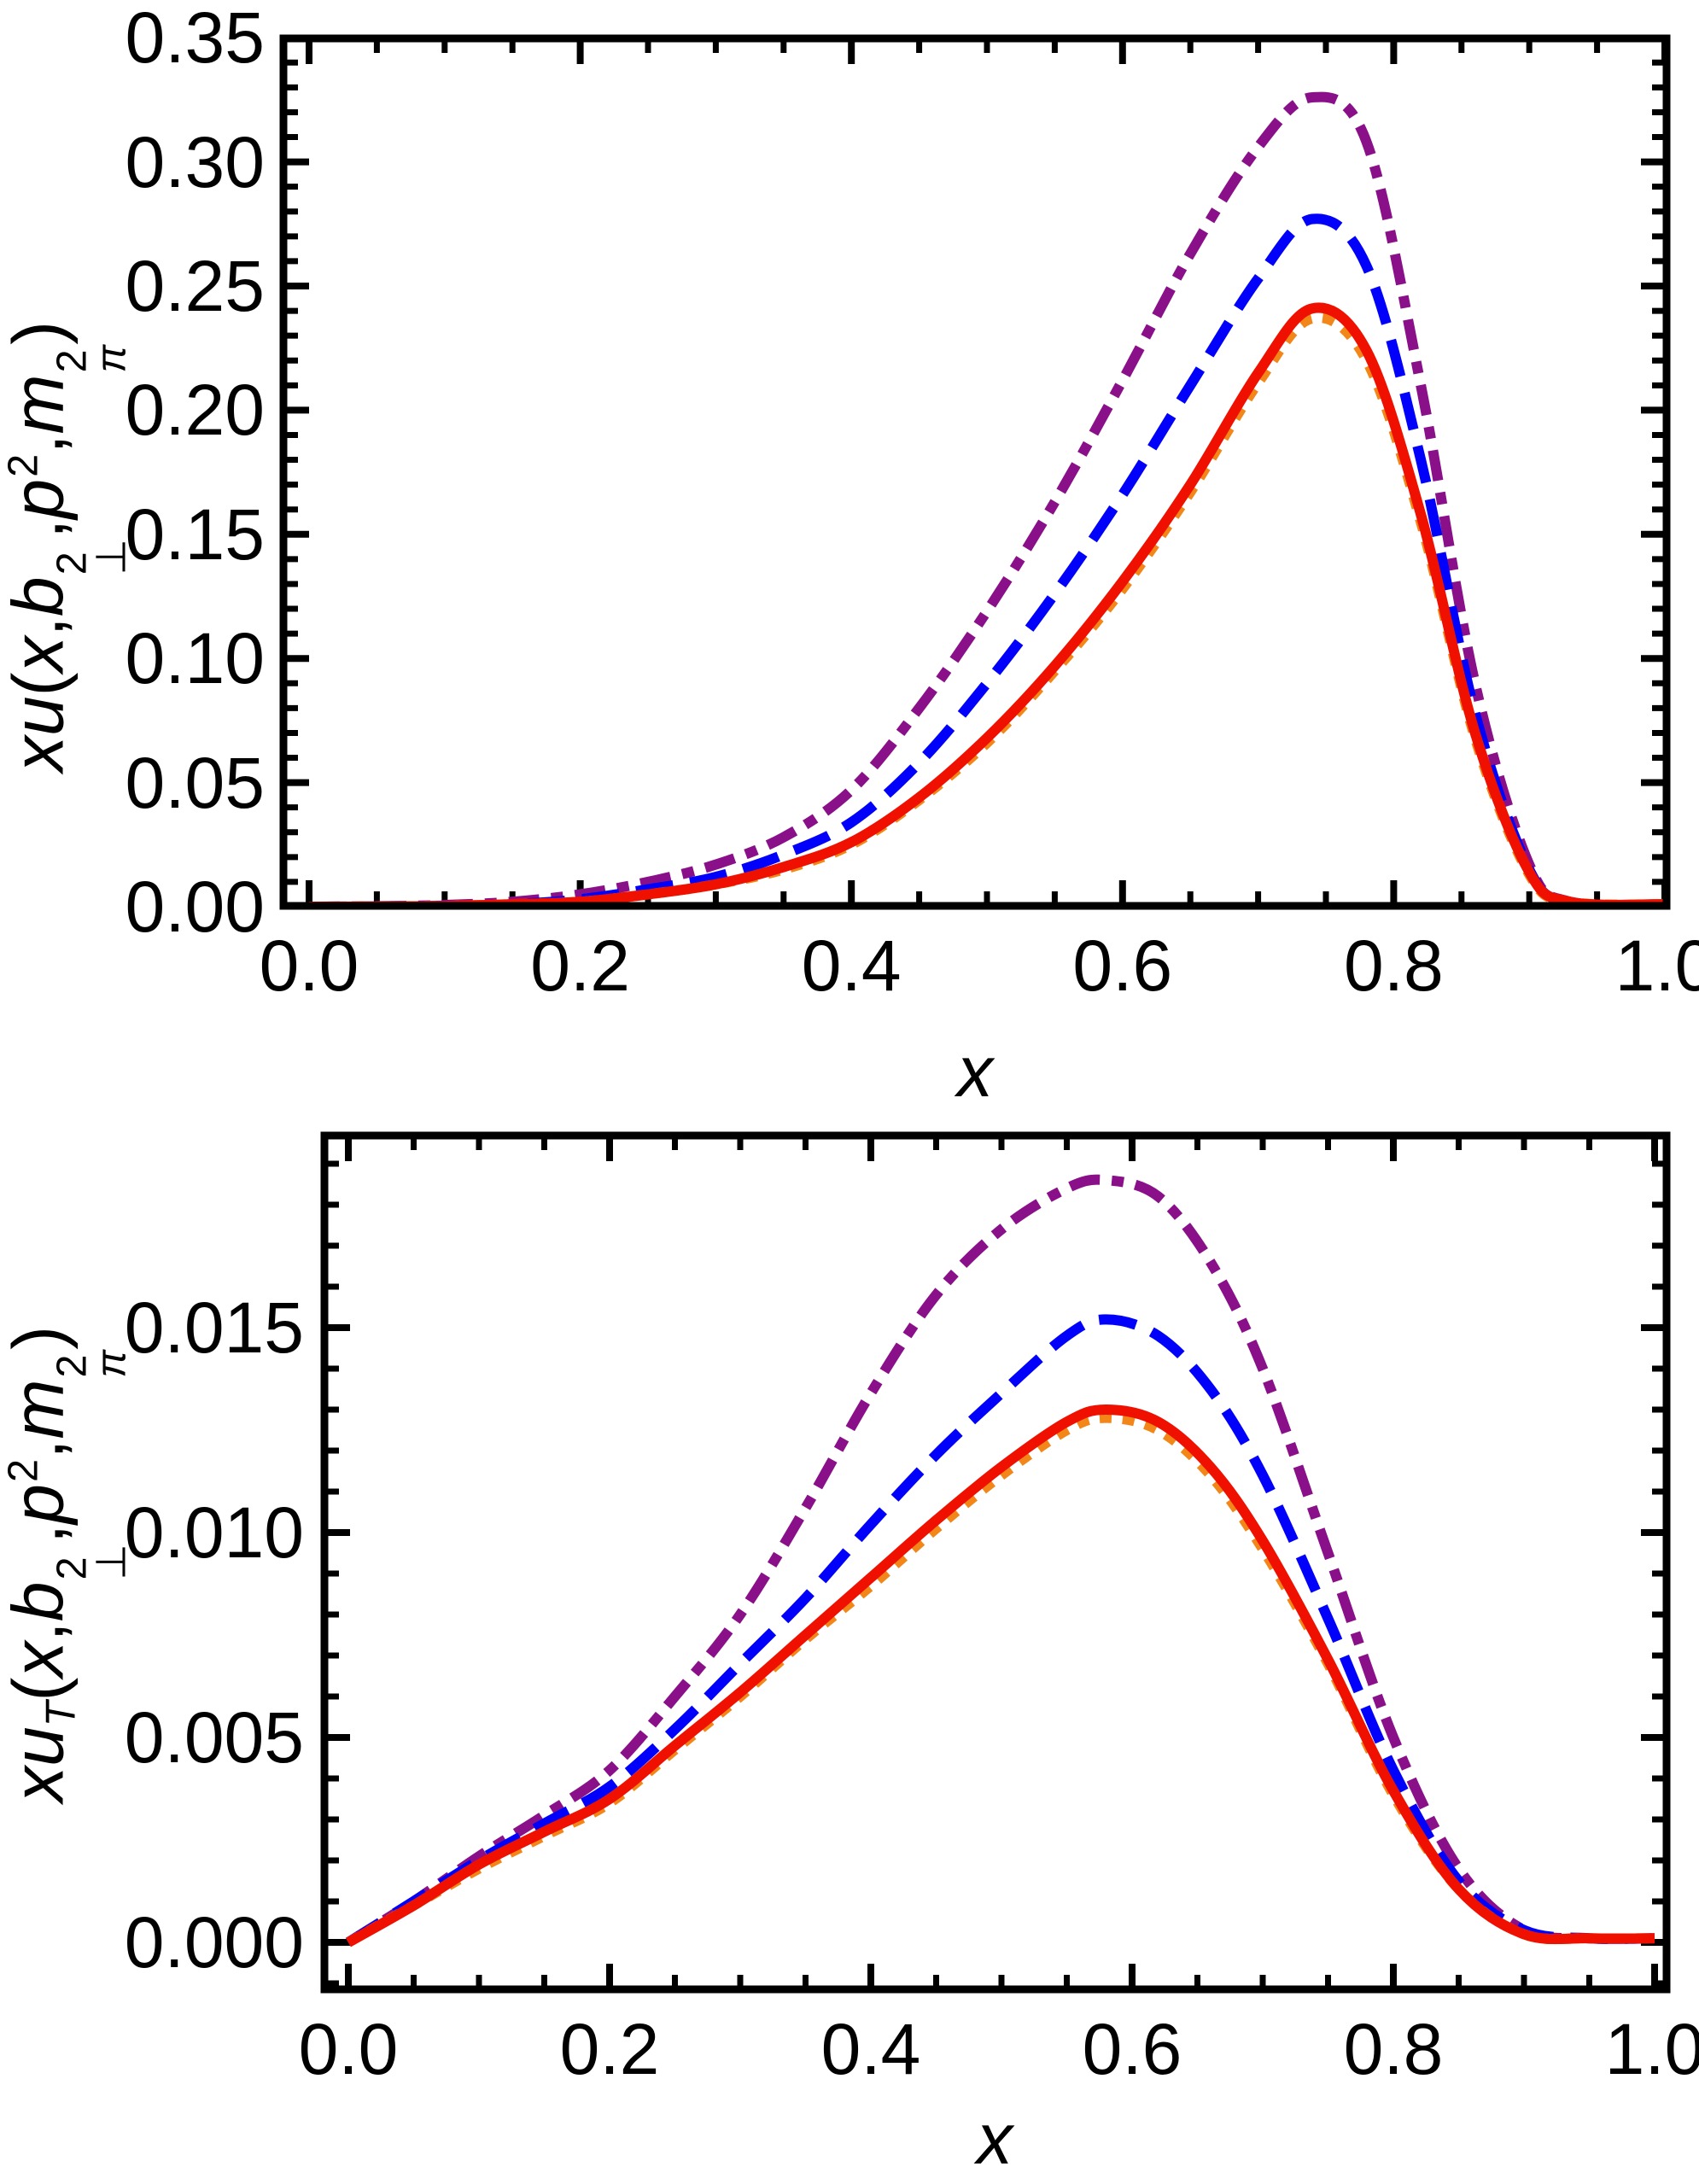  What do you see at coordinates (995, 2139) in the screenshot?
I see `x-axis-label-bottom-plot: x` at bounding box center [995, 2139].